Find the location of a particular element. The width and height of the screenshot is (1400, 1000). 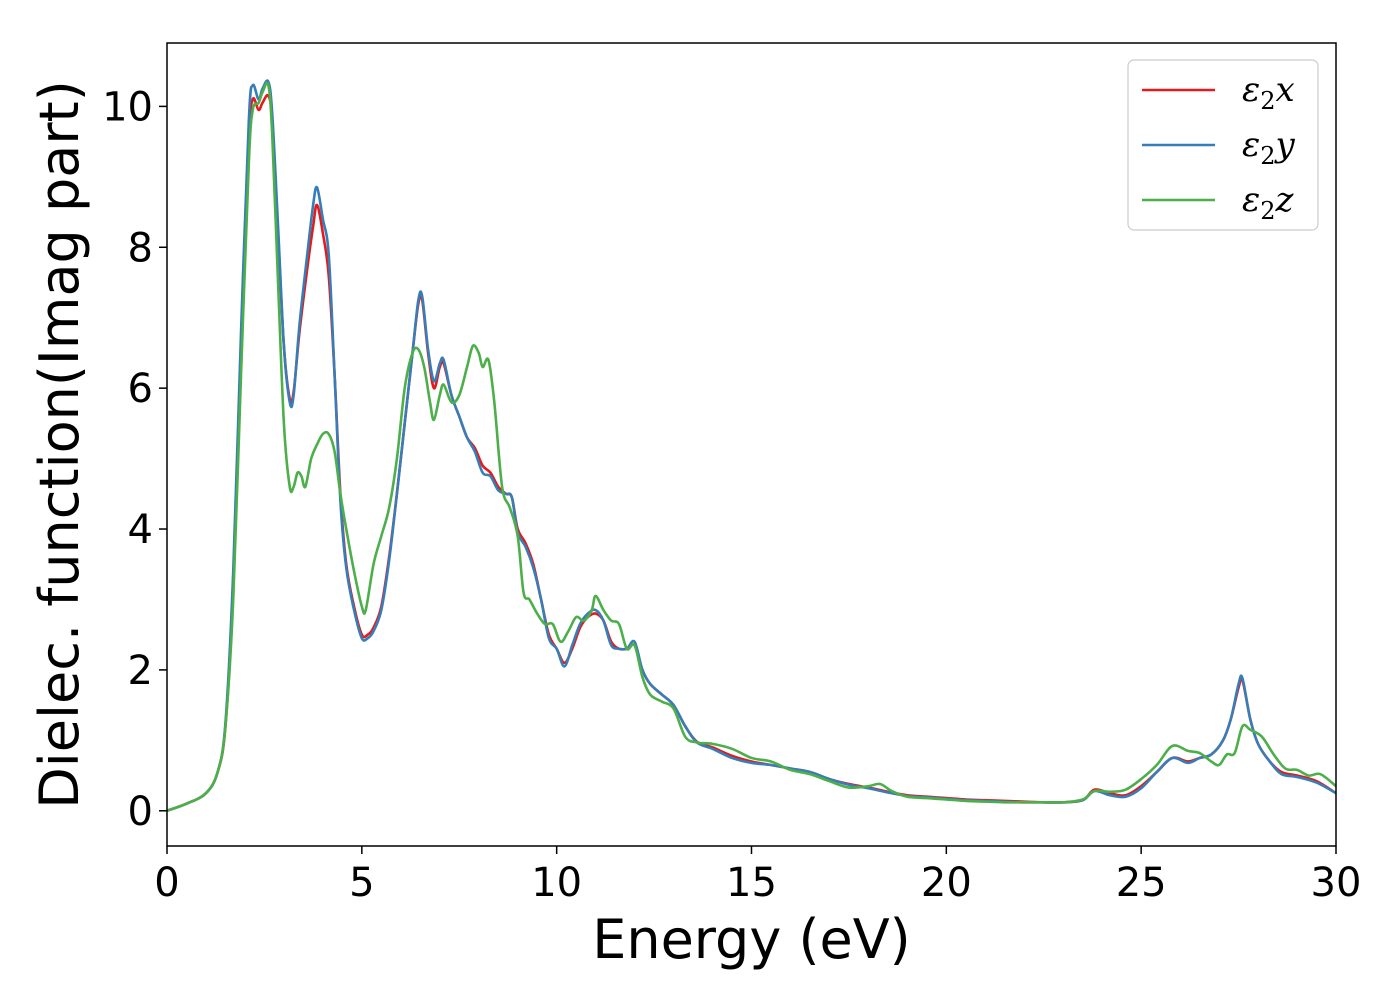

y-tick-label: 2 is located at coordinates (140, 671).